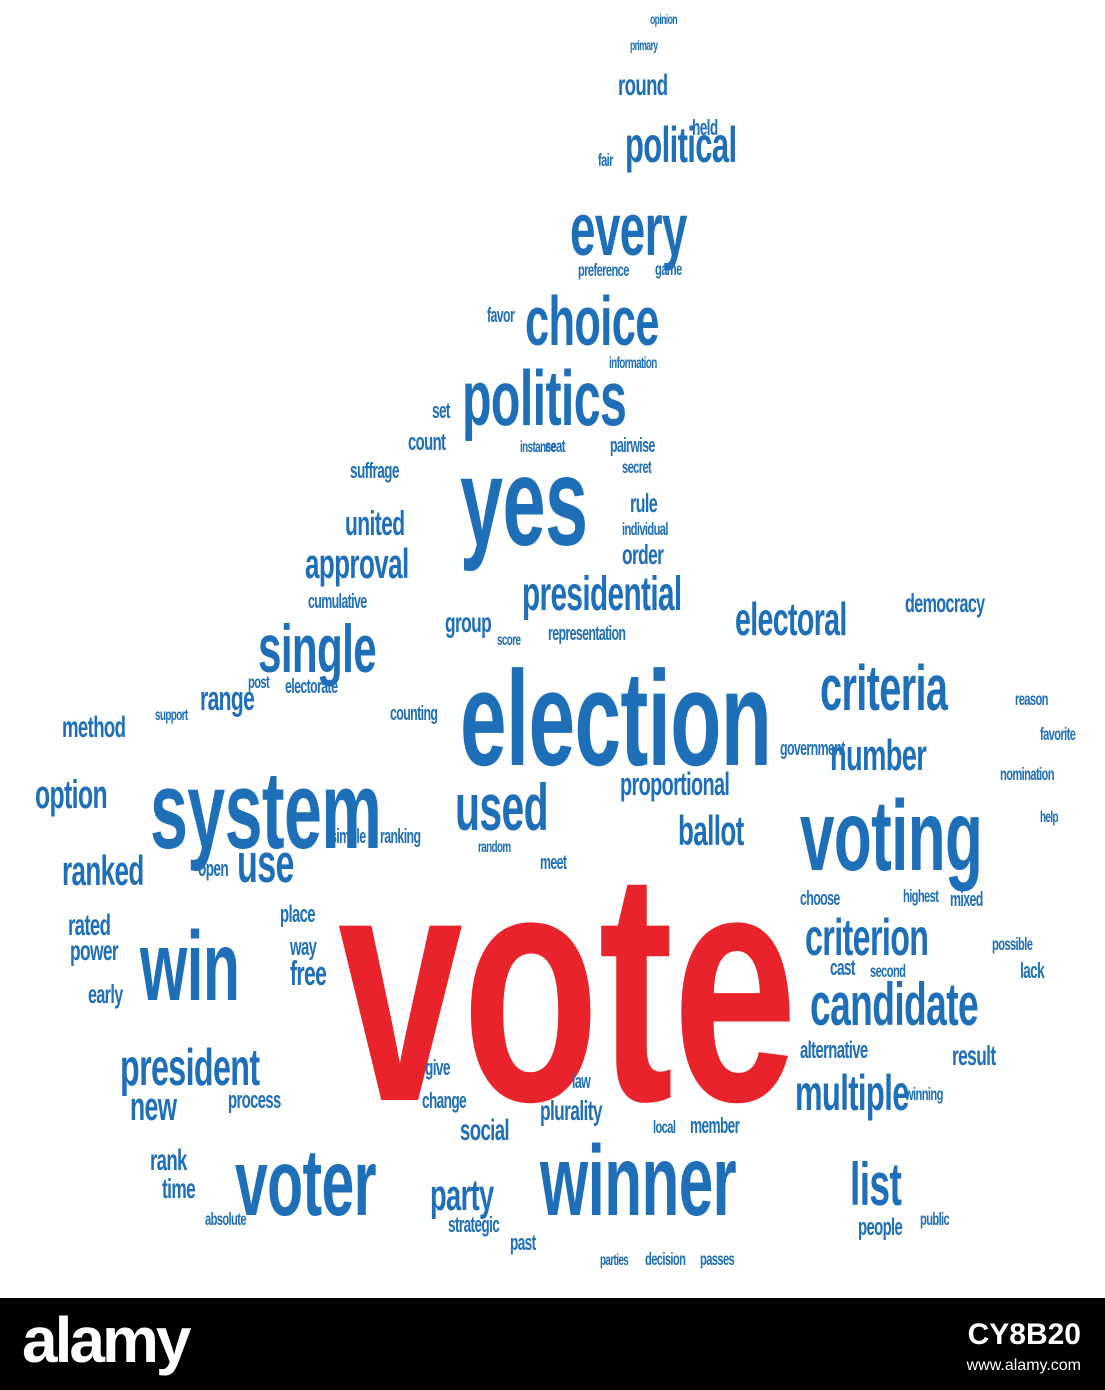 This screenshot has height=1390, width=1105. I want to click on watermark-banner: alamy CY8B20 www.alamy.com, so click(552, 1344).